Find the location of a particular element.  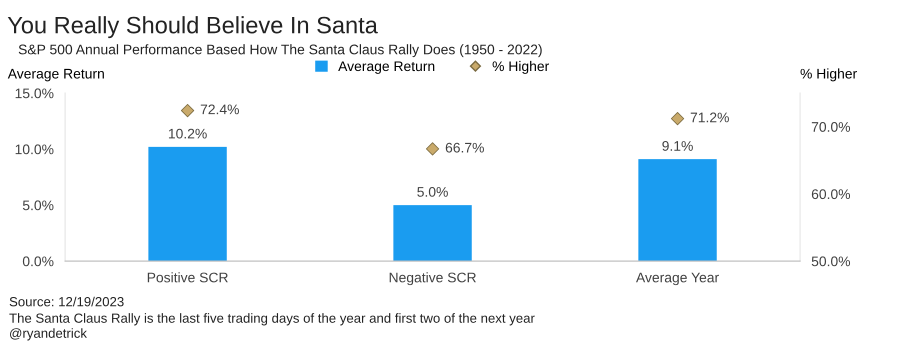

y-tick-label: 0.0% is located at coordinates (38, 261).